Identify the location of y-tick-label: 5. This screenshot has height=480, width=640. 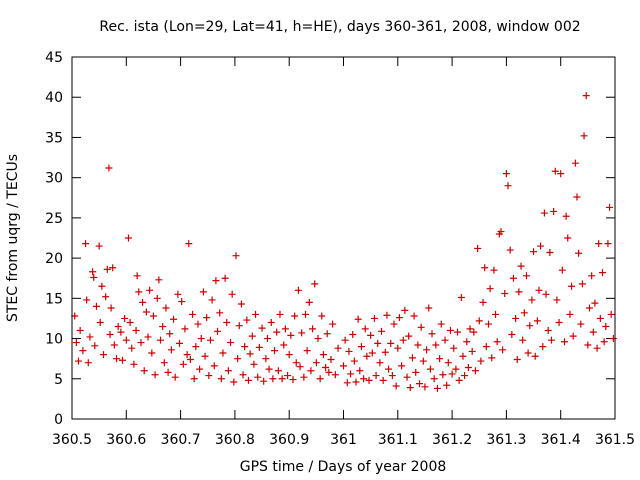
(58, 380).